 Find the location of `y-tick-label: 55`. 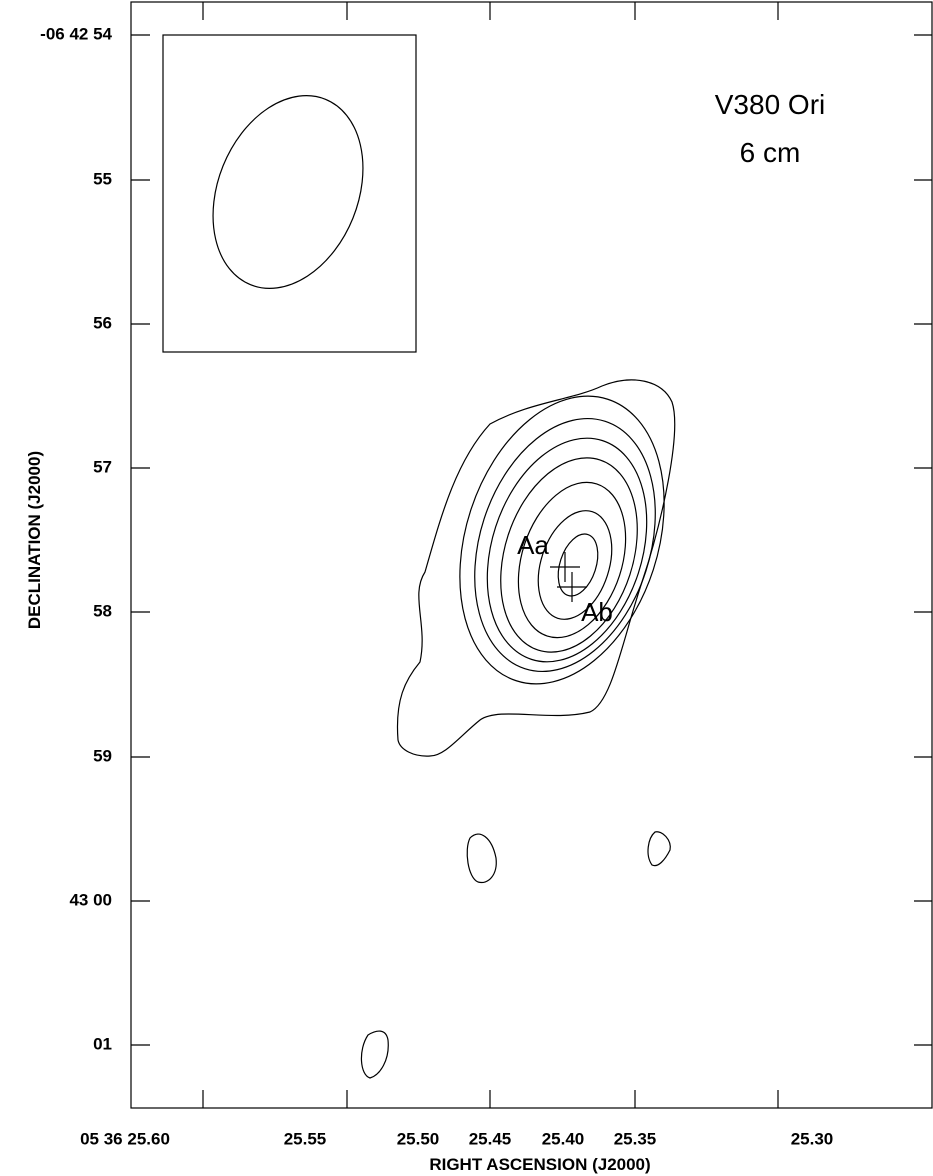

y-tick-label: 55 is located at coordinates (102, 178).